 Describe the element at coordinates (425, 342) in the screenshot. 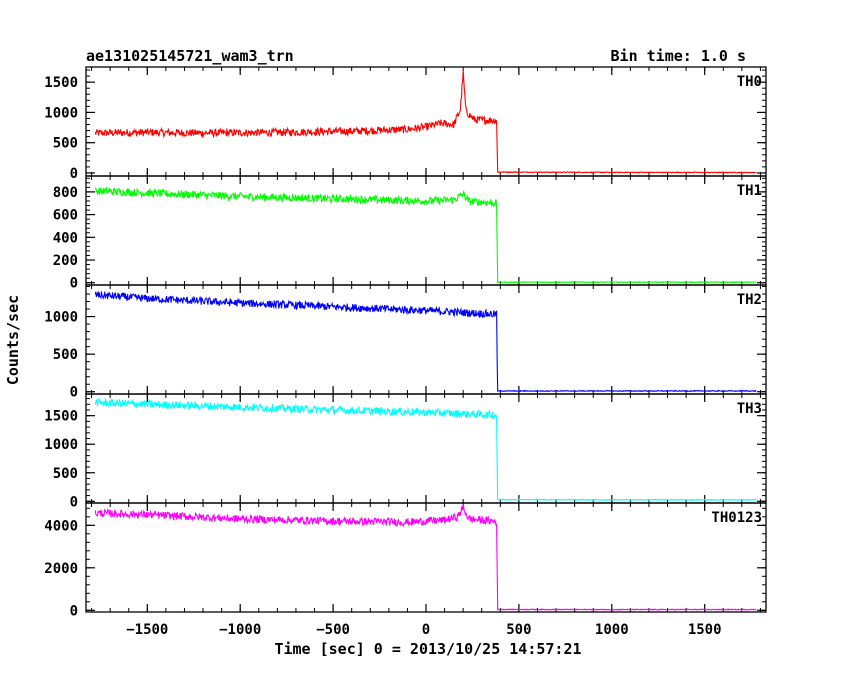

I see `series-line-th2` at that location.